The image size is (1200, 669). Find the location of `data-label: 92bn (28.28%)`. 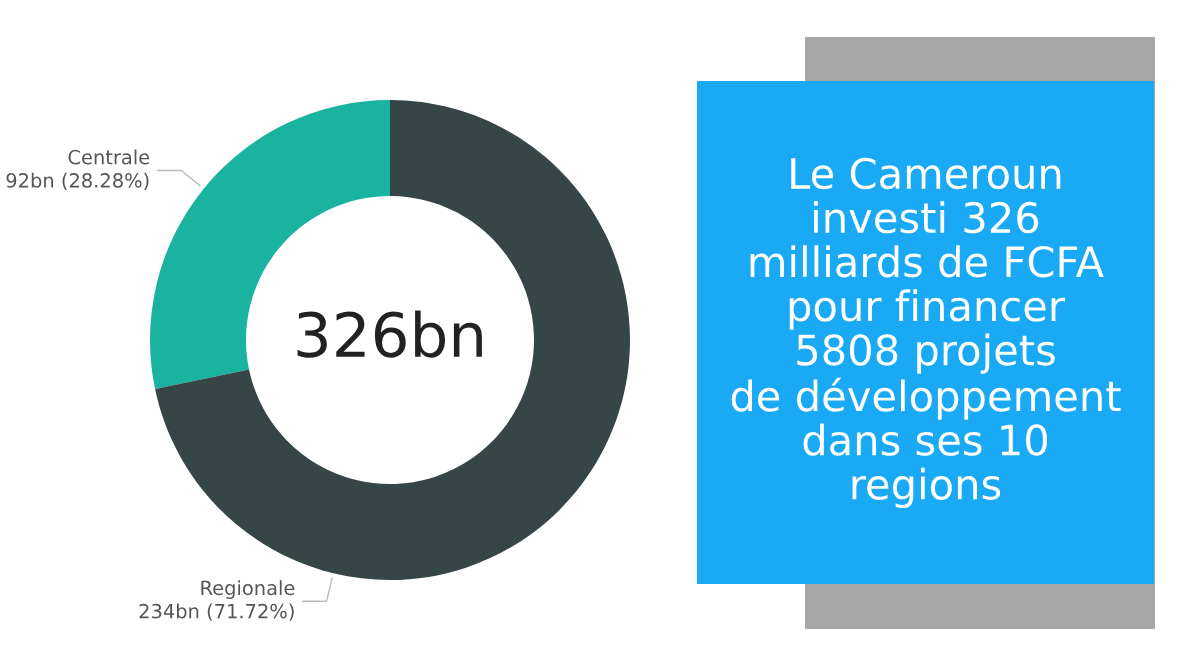

data-label: 92bn (28.28%) is located at coordinates (77, 181).